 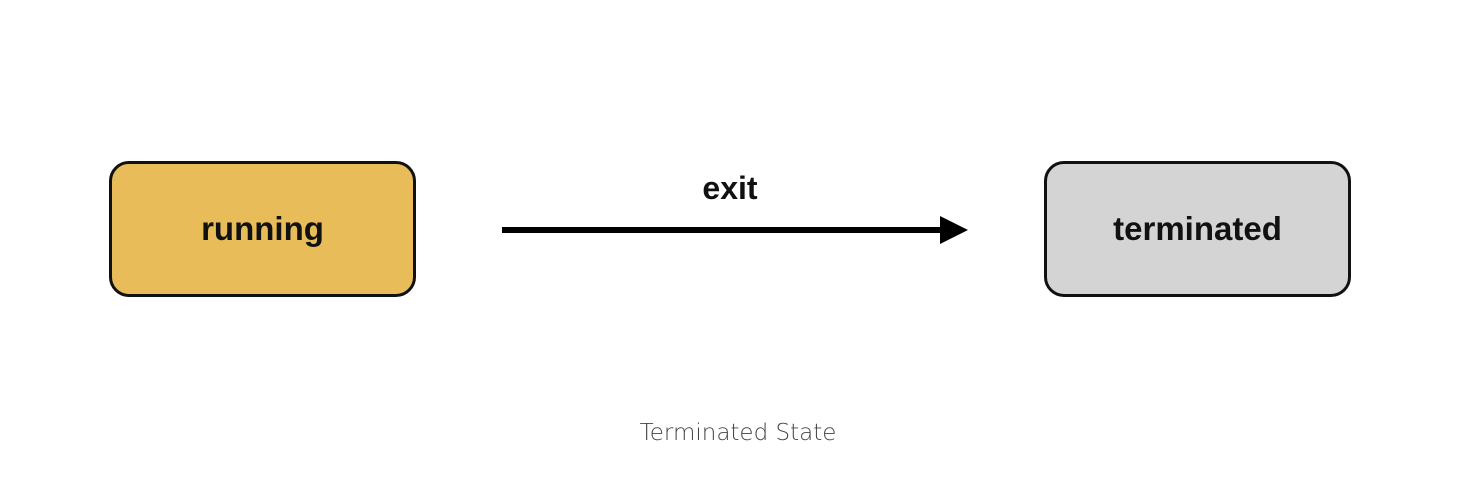 I want to click on state-terminated-label: terminated, so click(x=1197, y=228).